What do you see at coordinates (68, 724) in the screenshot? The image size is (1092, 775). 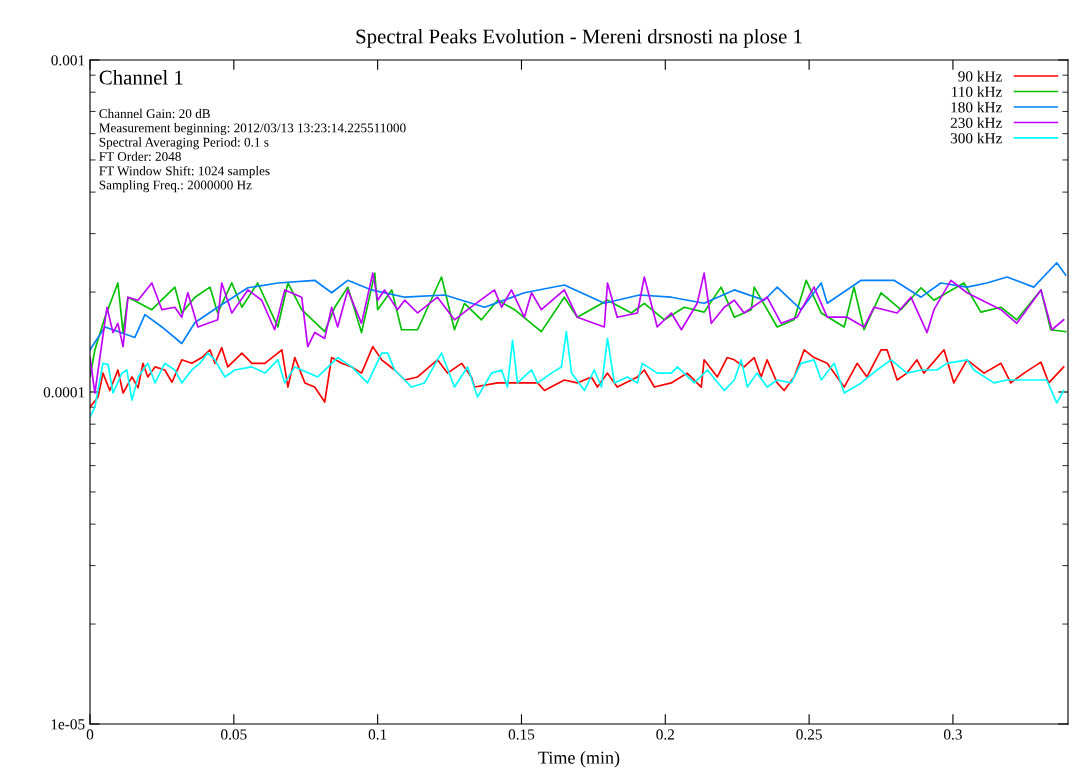 I see `y-tick-label: 1e-05` at bounding box center [68, 724].